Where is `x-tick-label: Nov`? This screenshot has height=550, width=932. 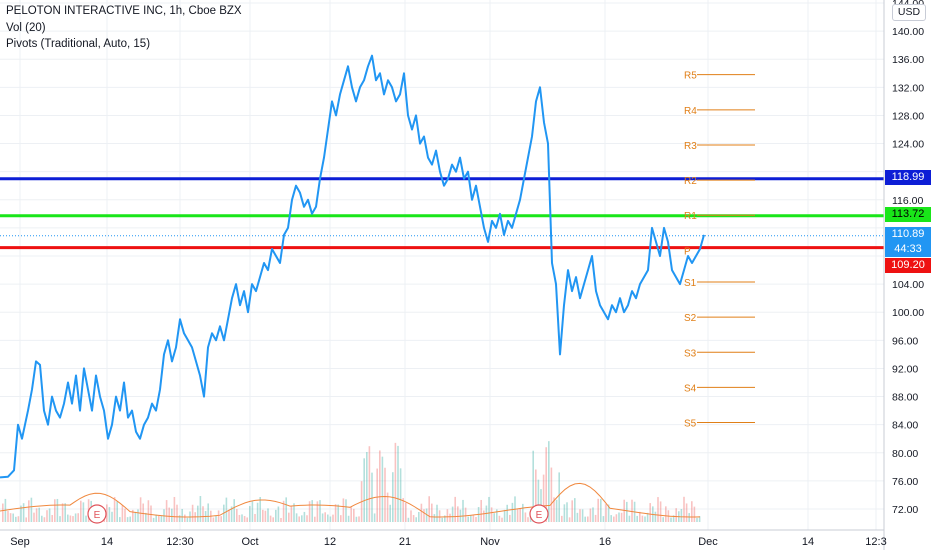 x-tick-label: Nov is located at coordinates (490, 542).